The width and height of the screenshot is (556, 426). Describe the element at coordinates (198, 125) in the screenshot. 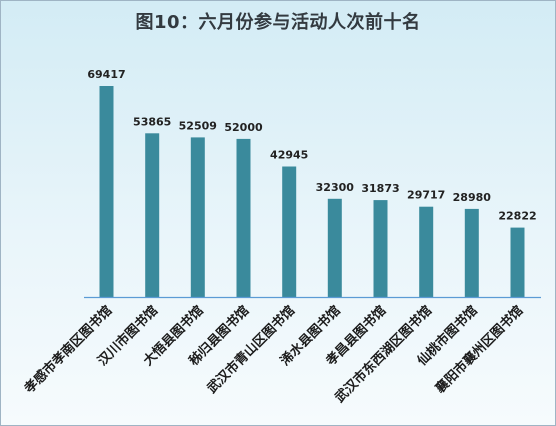

I see `value-label-3: 52509` at that location.